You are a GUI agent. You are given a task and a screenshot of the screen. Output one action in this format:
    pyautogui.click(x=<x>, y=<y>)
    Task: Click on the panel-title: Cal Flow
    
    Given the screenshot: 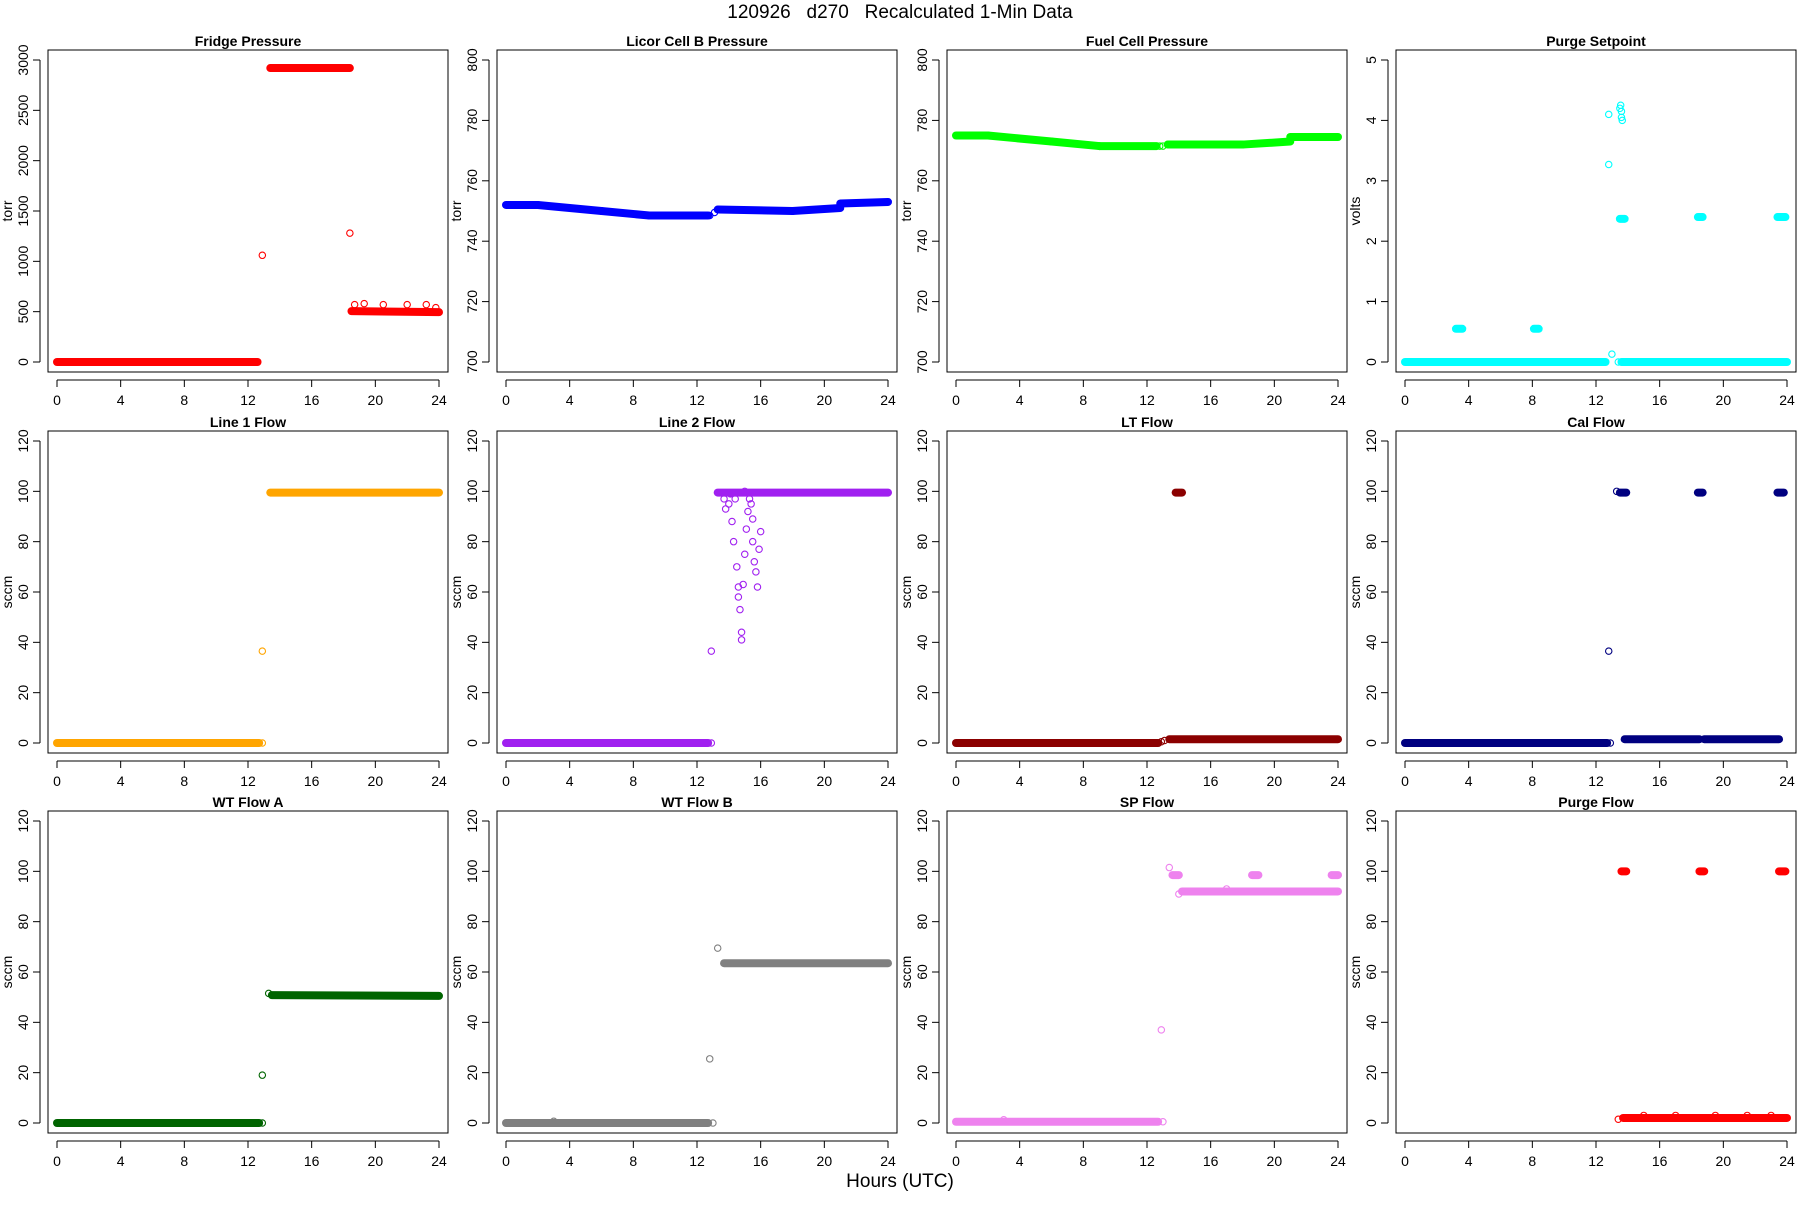 What is the action you would take?
    pyautogui.click(x=1596, y=422)
    